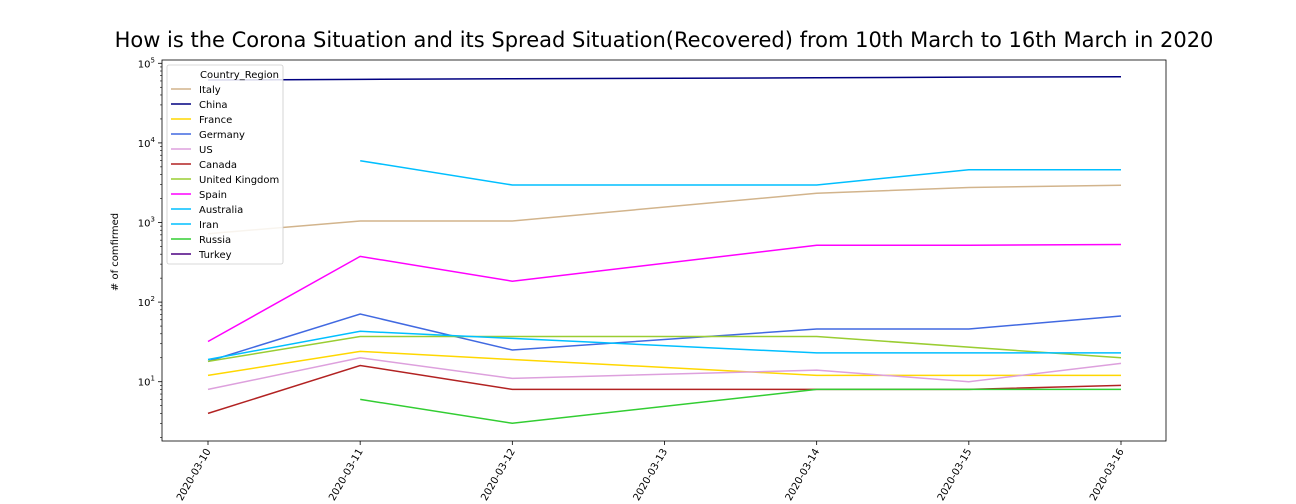  Describe the element at coordinates (215, 240) in the screenshot. I see `legend-entry: Russia` at that location.